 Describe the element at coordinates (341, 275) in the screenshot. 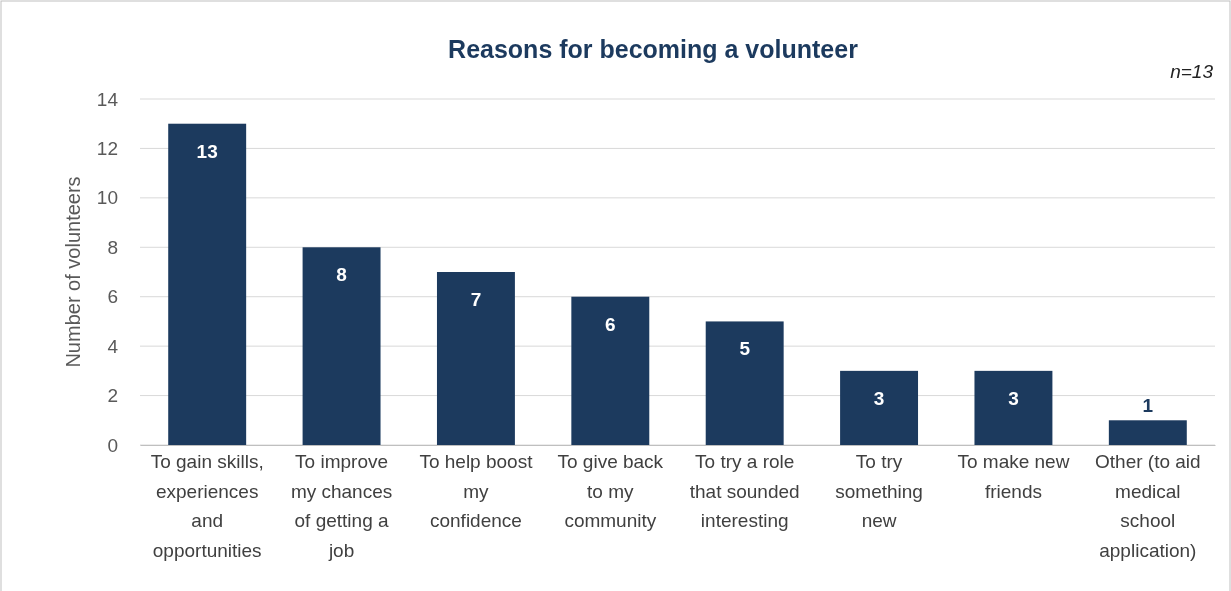

I see `data-label: 8` at that location.